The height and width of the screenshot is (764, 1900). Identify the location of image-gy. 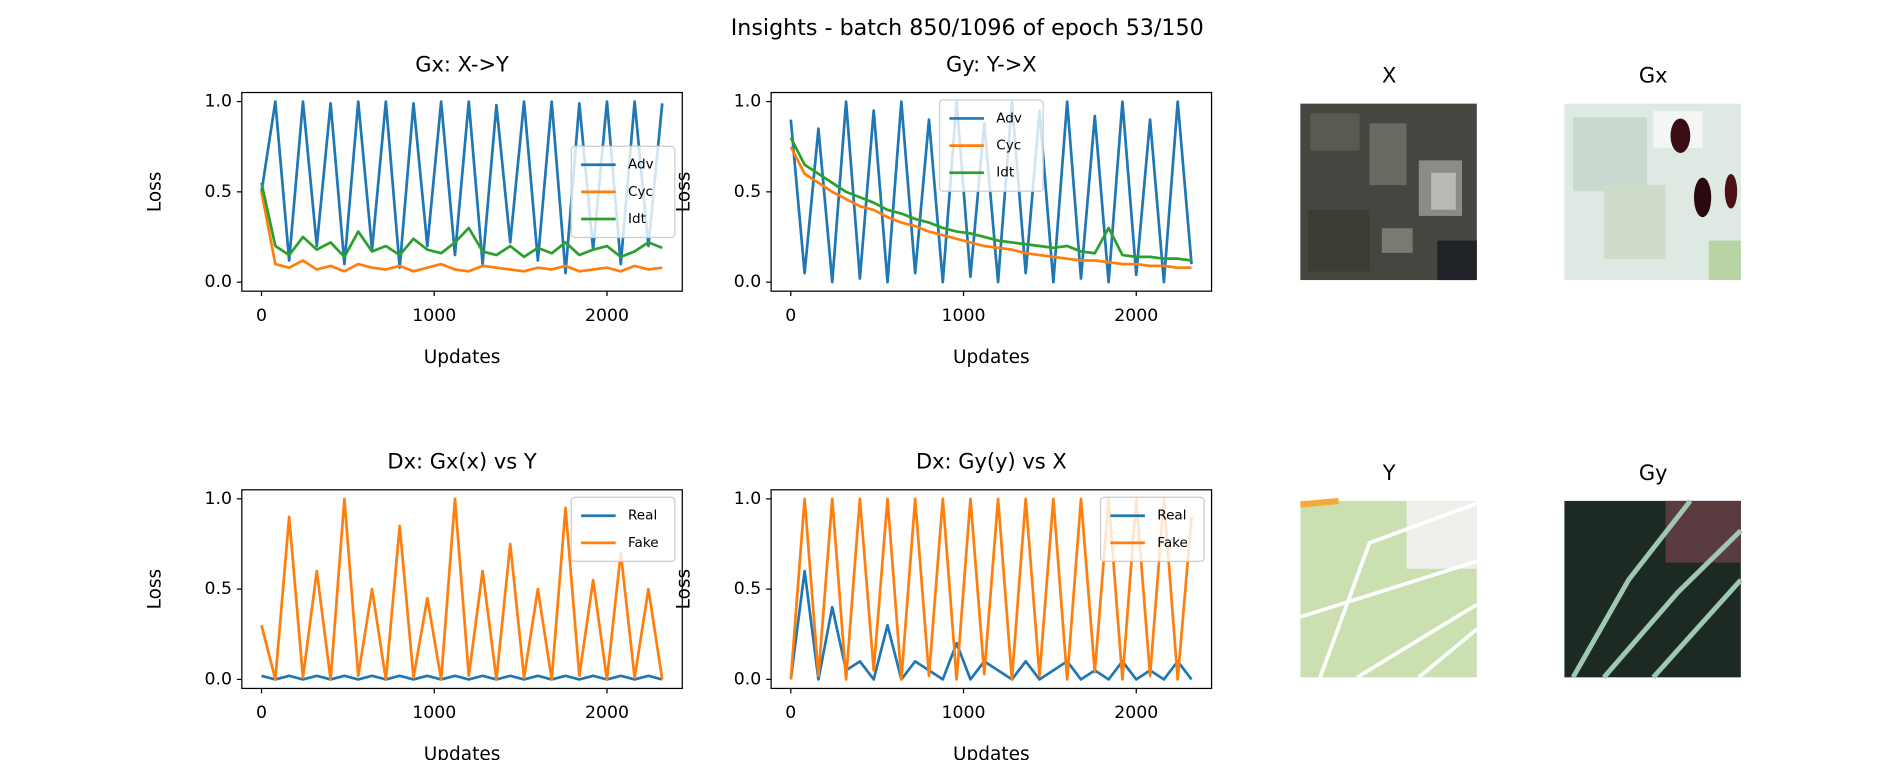
(1653, 589).